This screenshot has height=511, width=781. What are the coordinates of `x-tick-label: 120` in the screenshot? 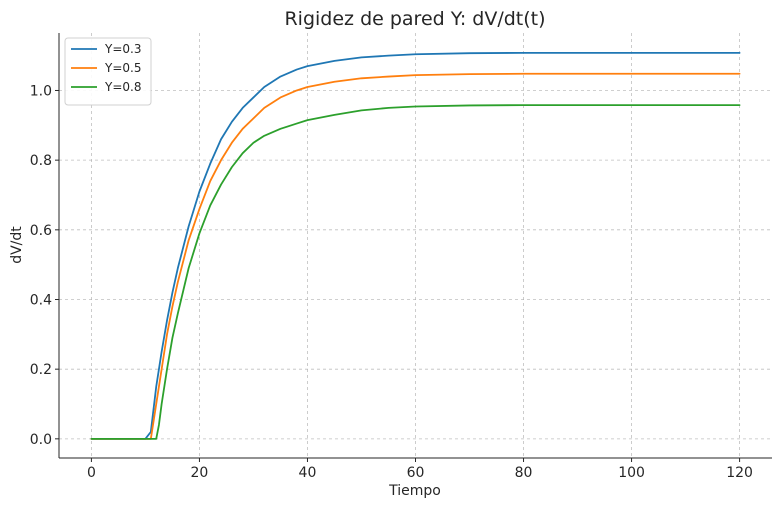 It's located at (739, 473).